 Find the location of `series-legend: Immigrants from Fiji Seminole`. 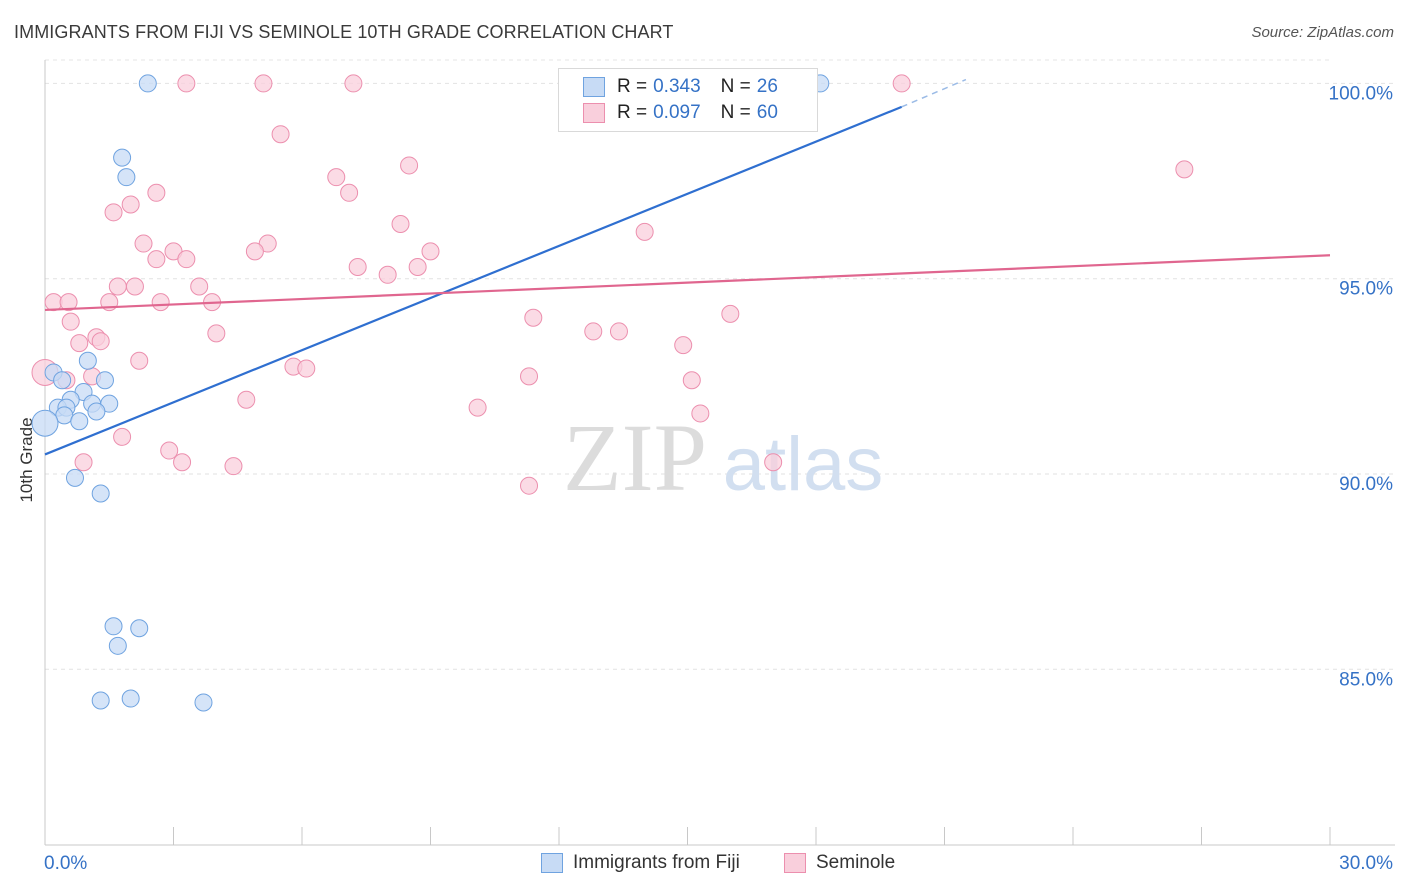

series-legend: Immigrants from Fiji Seminole is located at coordinates (703, 864).